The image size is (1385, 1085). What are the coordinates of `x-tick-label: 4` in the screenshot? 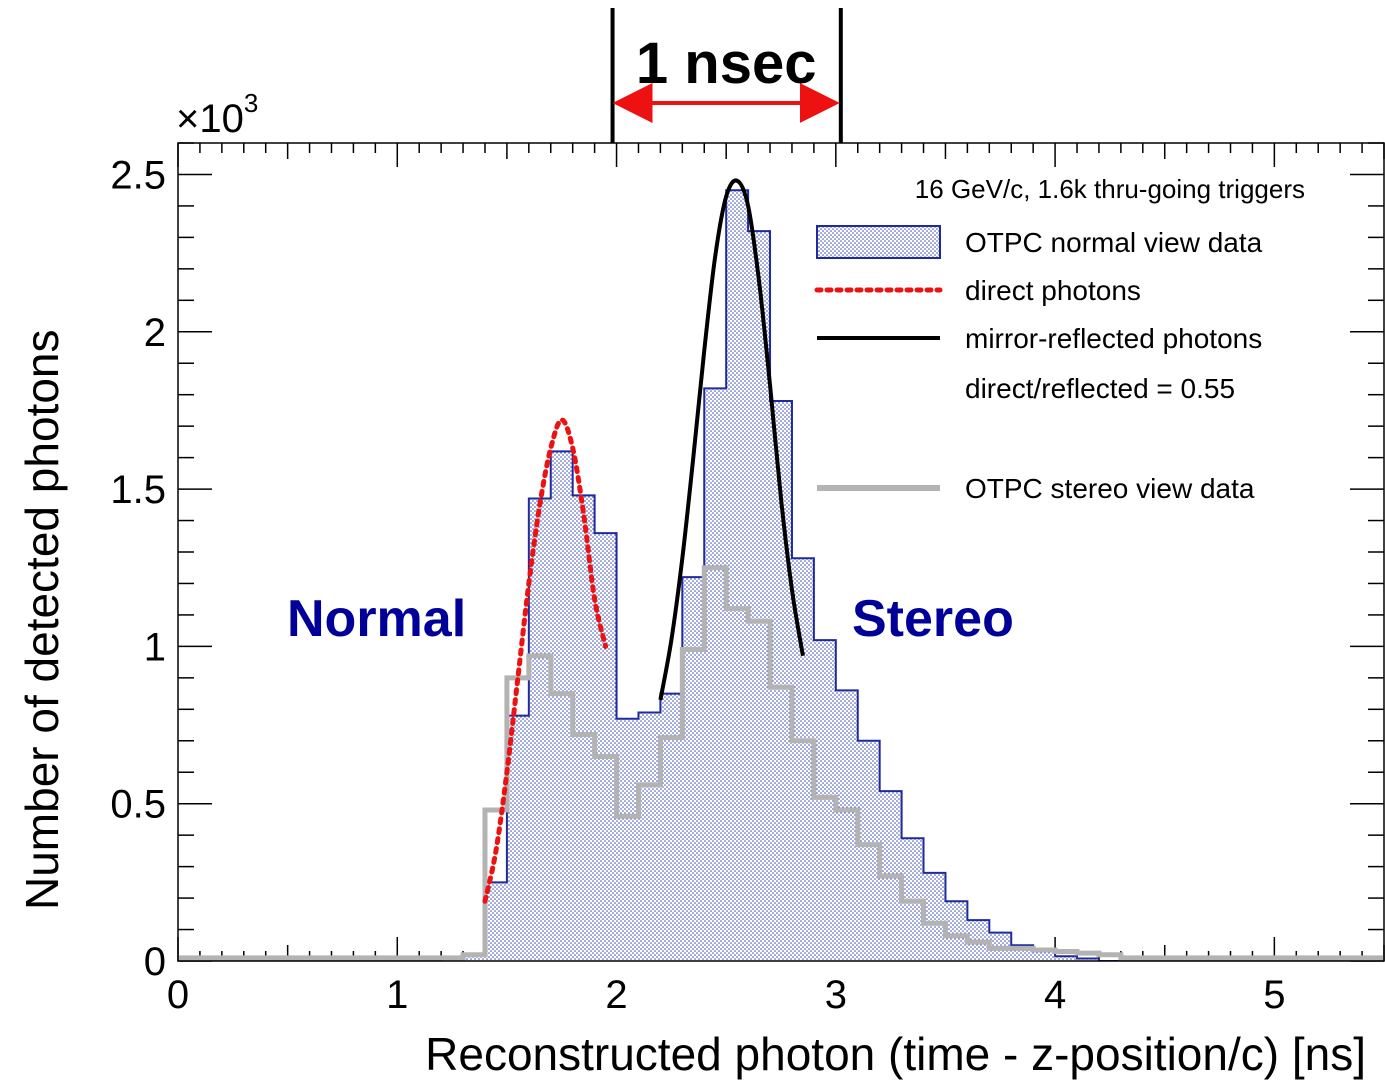 It's located at (1055, 995).